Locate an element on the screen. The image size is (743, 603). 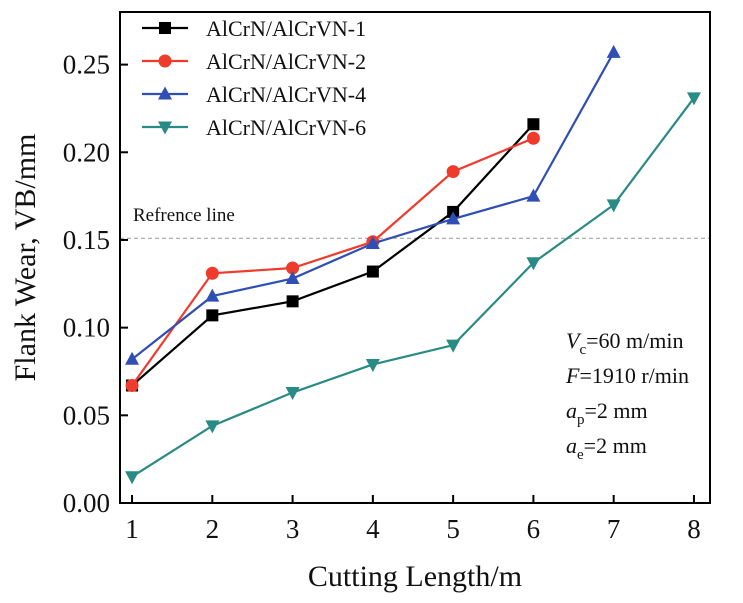
legend-item: AlCrN/AlCrVN-2 is located at coordinates (254, 61).